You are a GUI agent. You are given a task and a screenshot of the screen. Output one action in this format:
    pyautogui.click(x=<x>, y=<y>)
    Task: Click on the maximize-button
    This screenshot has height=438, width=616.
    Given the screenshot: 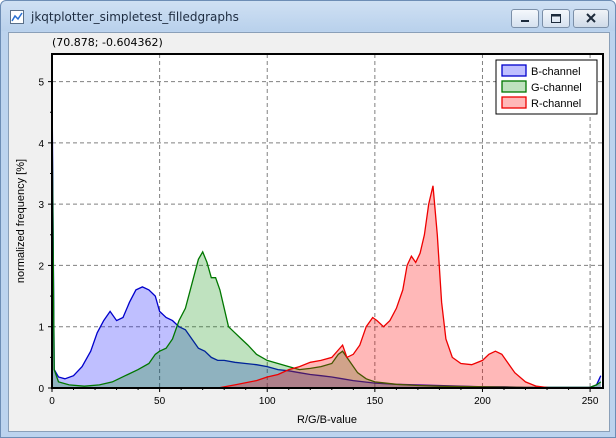 What is the action you would take?
    pyautogui.click(x=556, y=18)
    